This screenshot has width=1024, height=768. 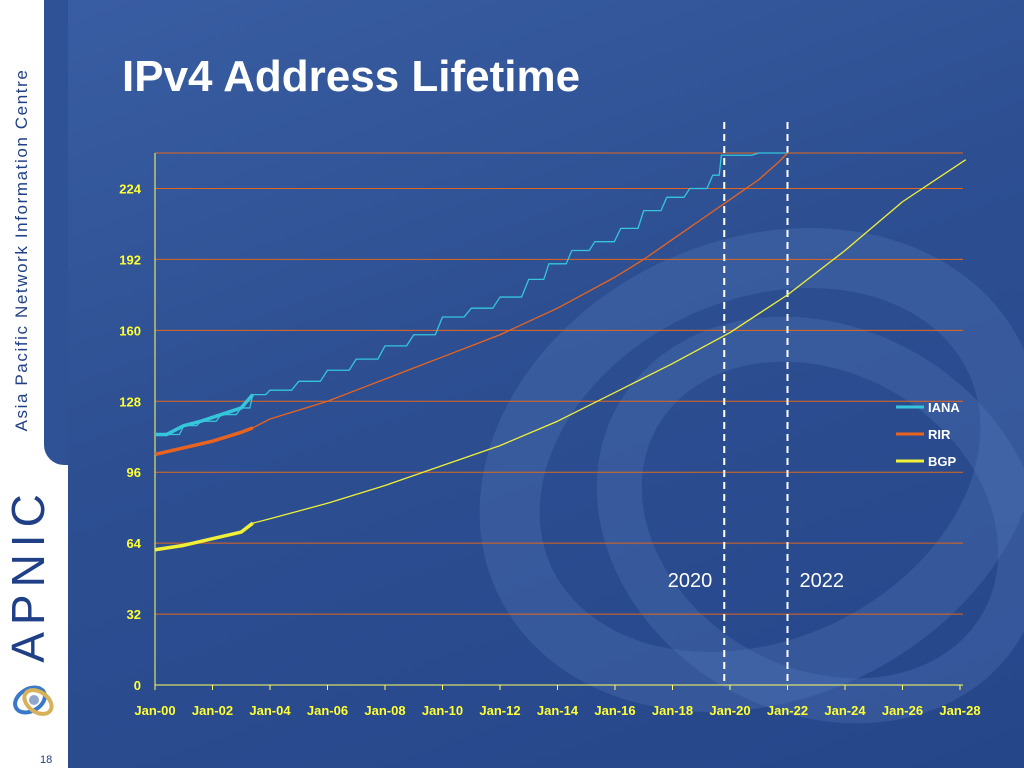 What do you see at coordinates (942, 461) in the screenshot?
I see `legend-label-bgp: BGP` at bounding box center [942, 461].